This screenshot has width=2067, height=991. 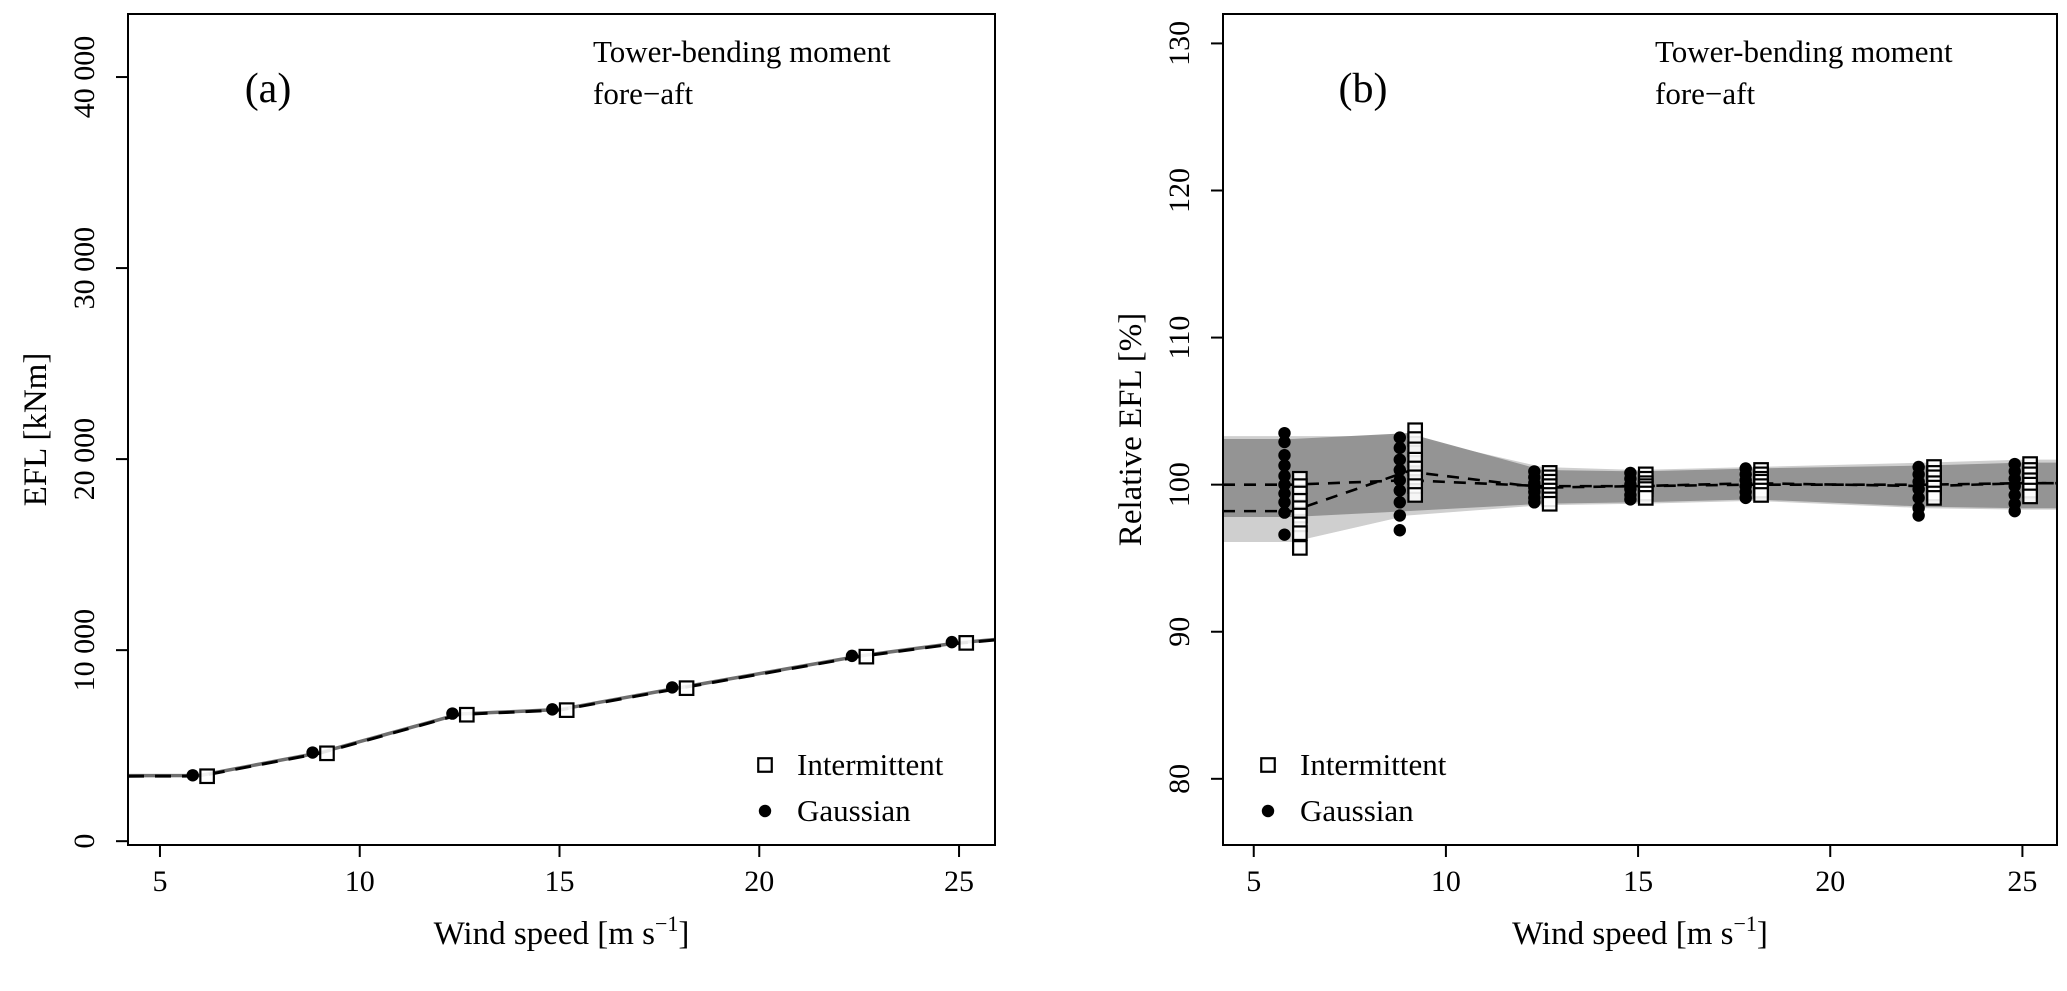 I want to click on y-tick-label: 10 000, so click(x=84, y=650).